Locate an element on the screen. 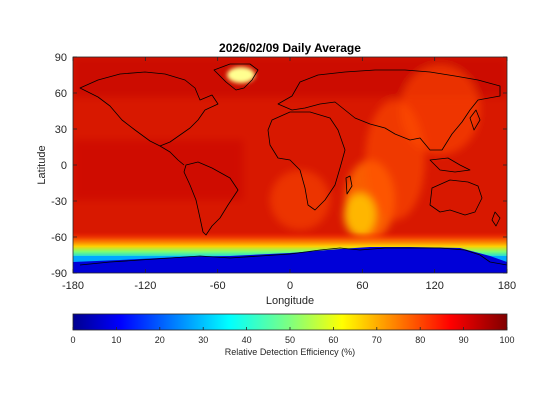 The height and width of the screenshot is (420, 560). maritime-asia-coast is located at coordinates (450, 165).